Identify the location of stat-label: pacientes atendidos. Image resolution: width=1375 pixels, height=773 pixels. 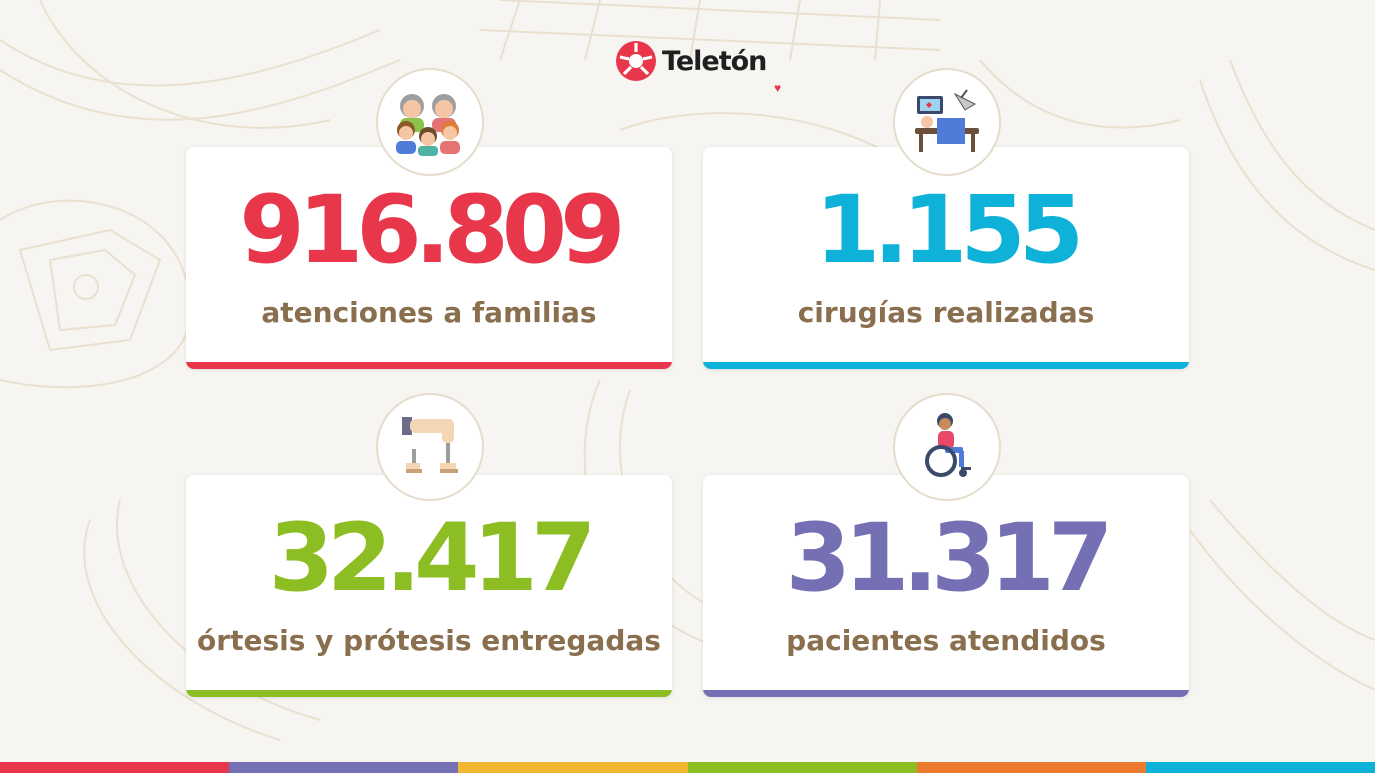
(946, 640).